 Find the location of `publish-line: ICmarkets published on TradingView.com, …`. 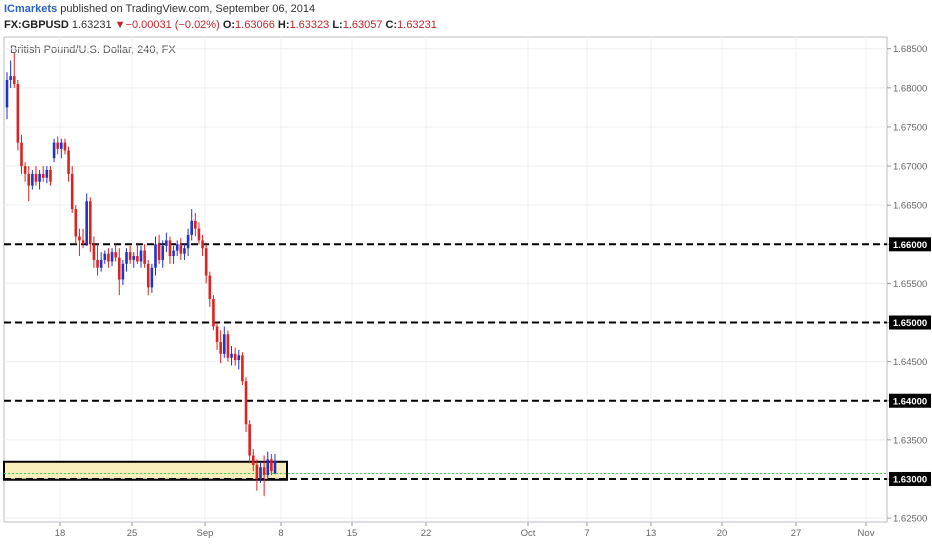

publish-line: ICmarkets published on TradingView.com, … is located at coordinates (159, 9).